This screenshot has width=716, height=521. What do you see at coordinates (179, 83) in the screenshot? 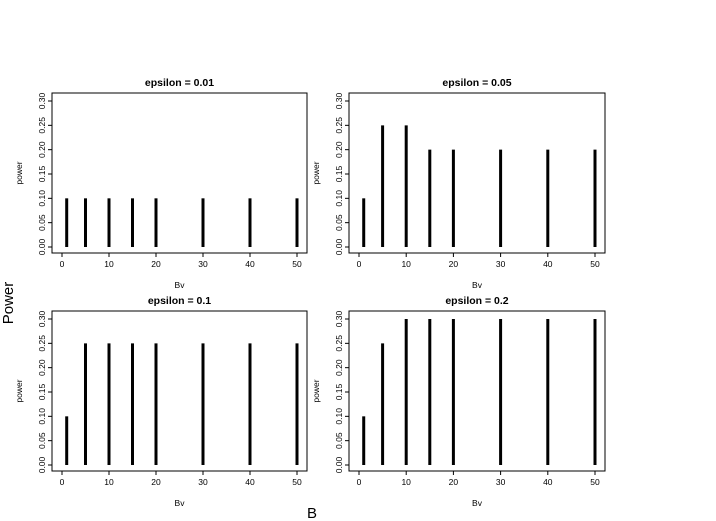
I see `panel-title: epsilon = 0.01` at bounding box center [179, 83].